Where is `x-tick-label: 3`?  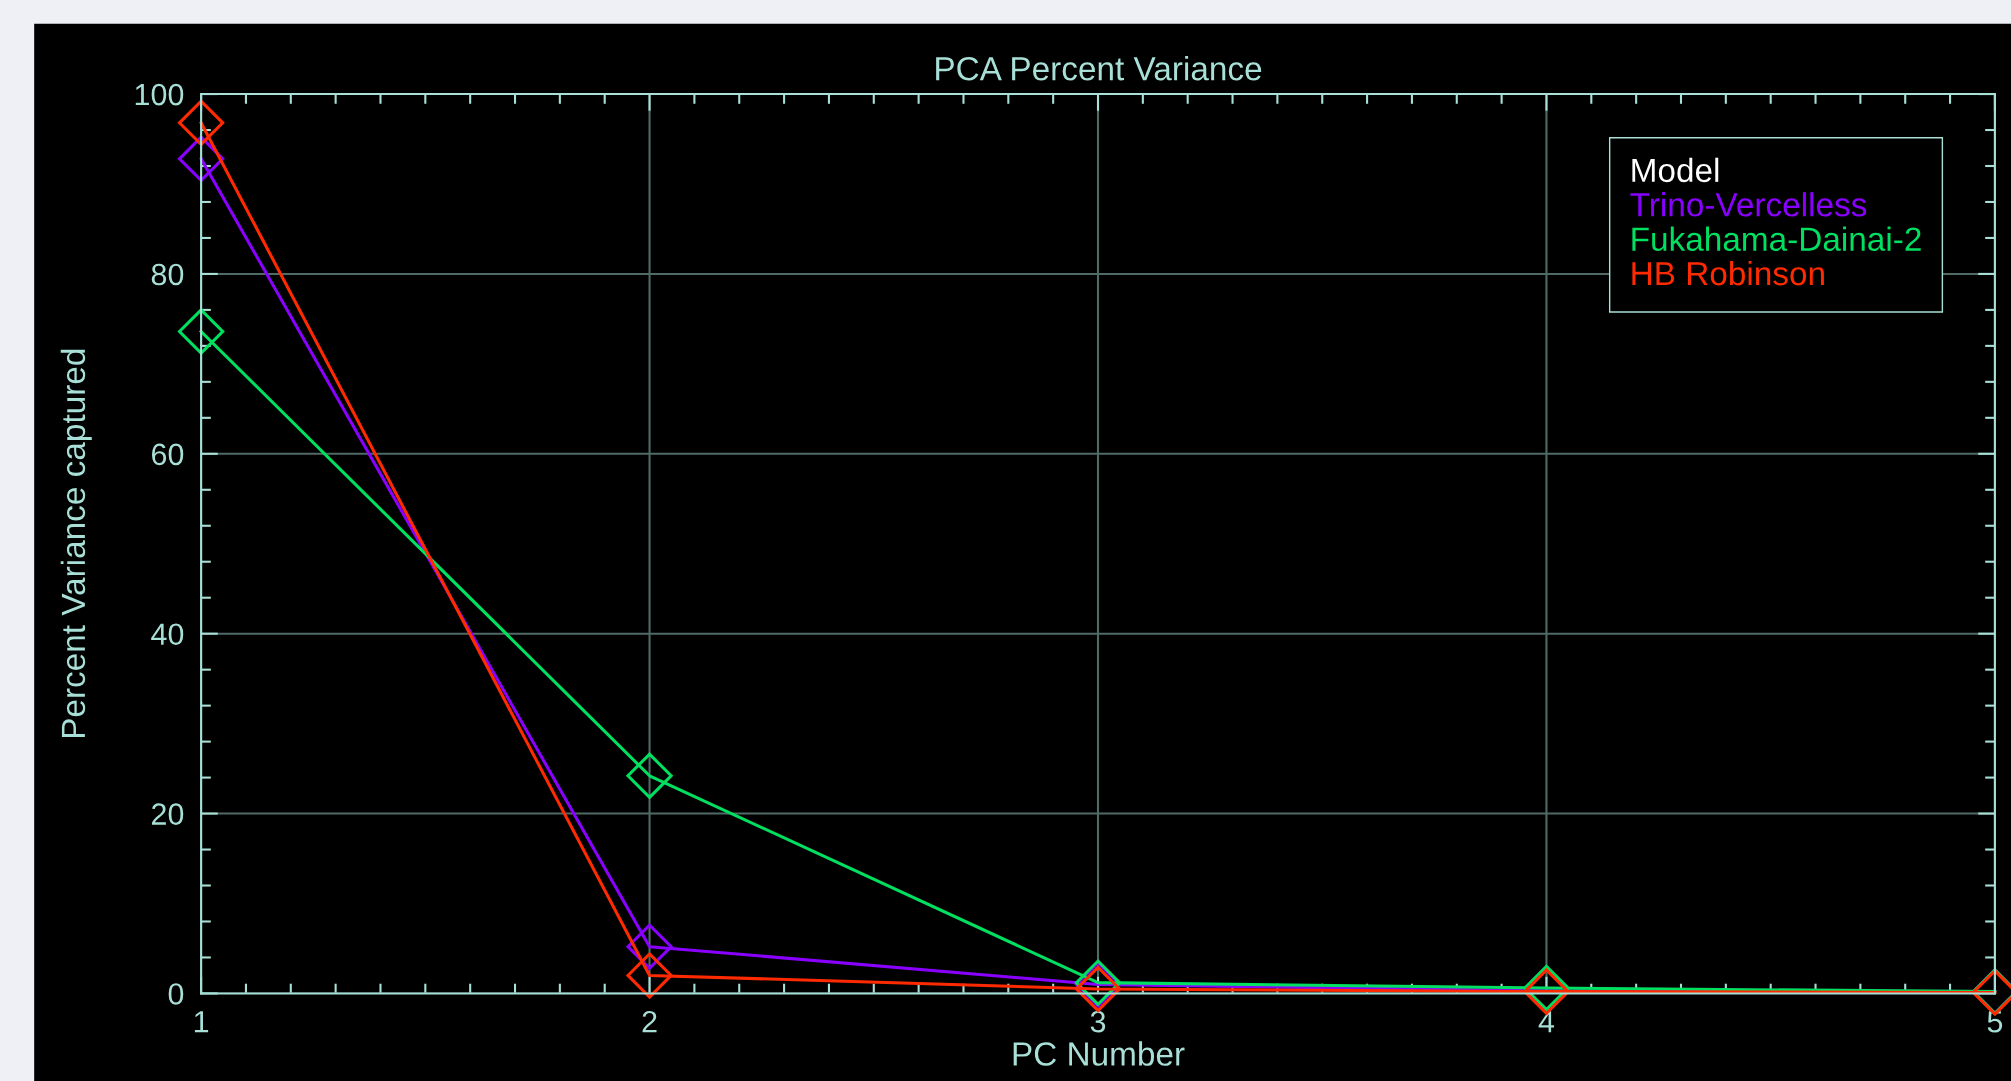
x-tick-label: 3 is located at coordinates (1098, 1021).